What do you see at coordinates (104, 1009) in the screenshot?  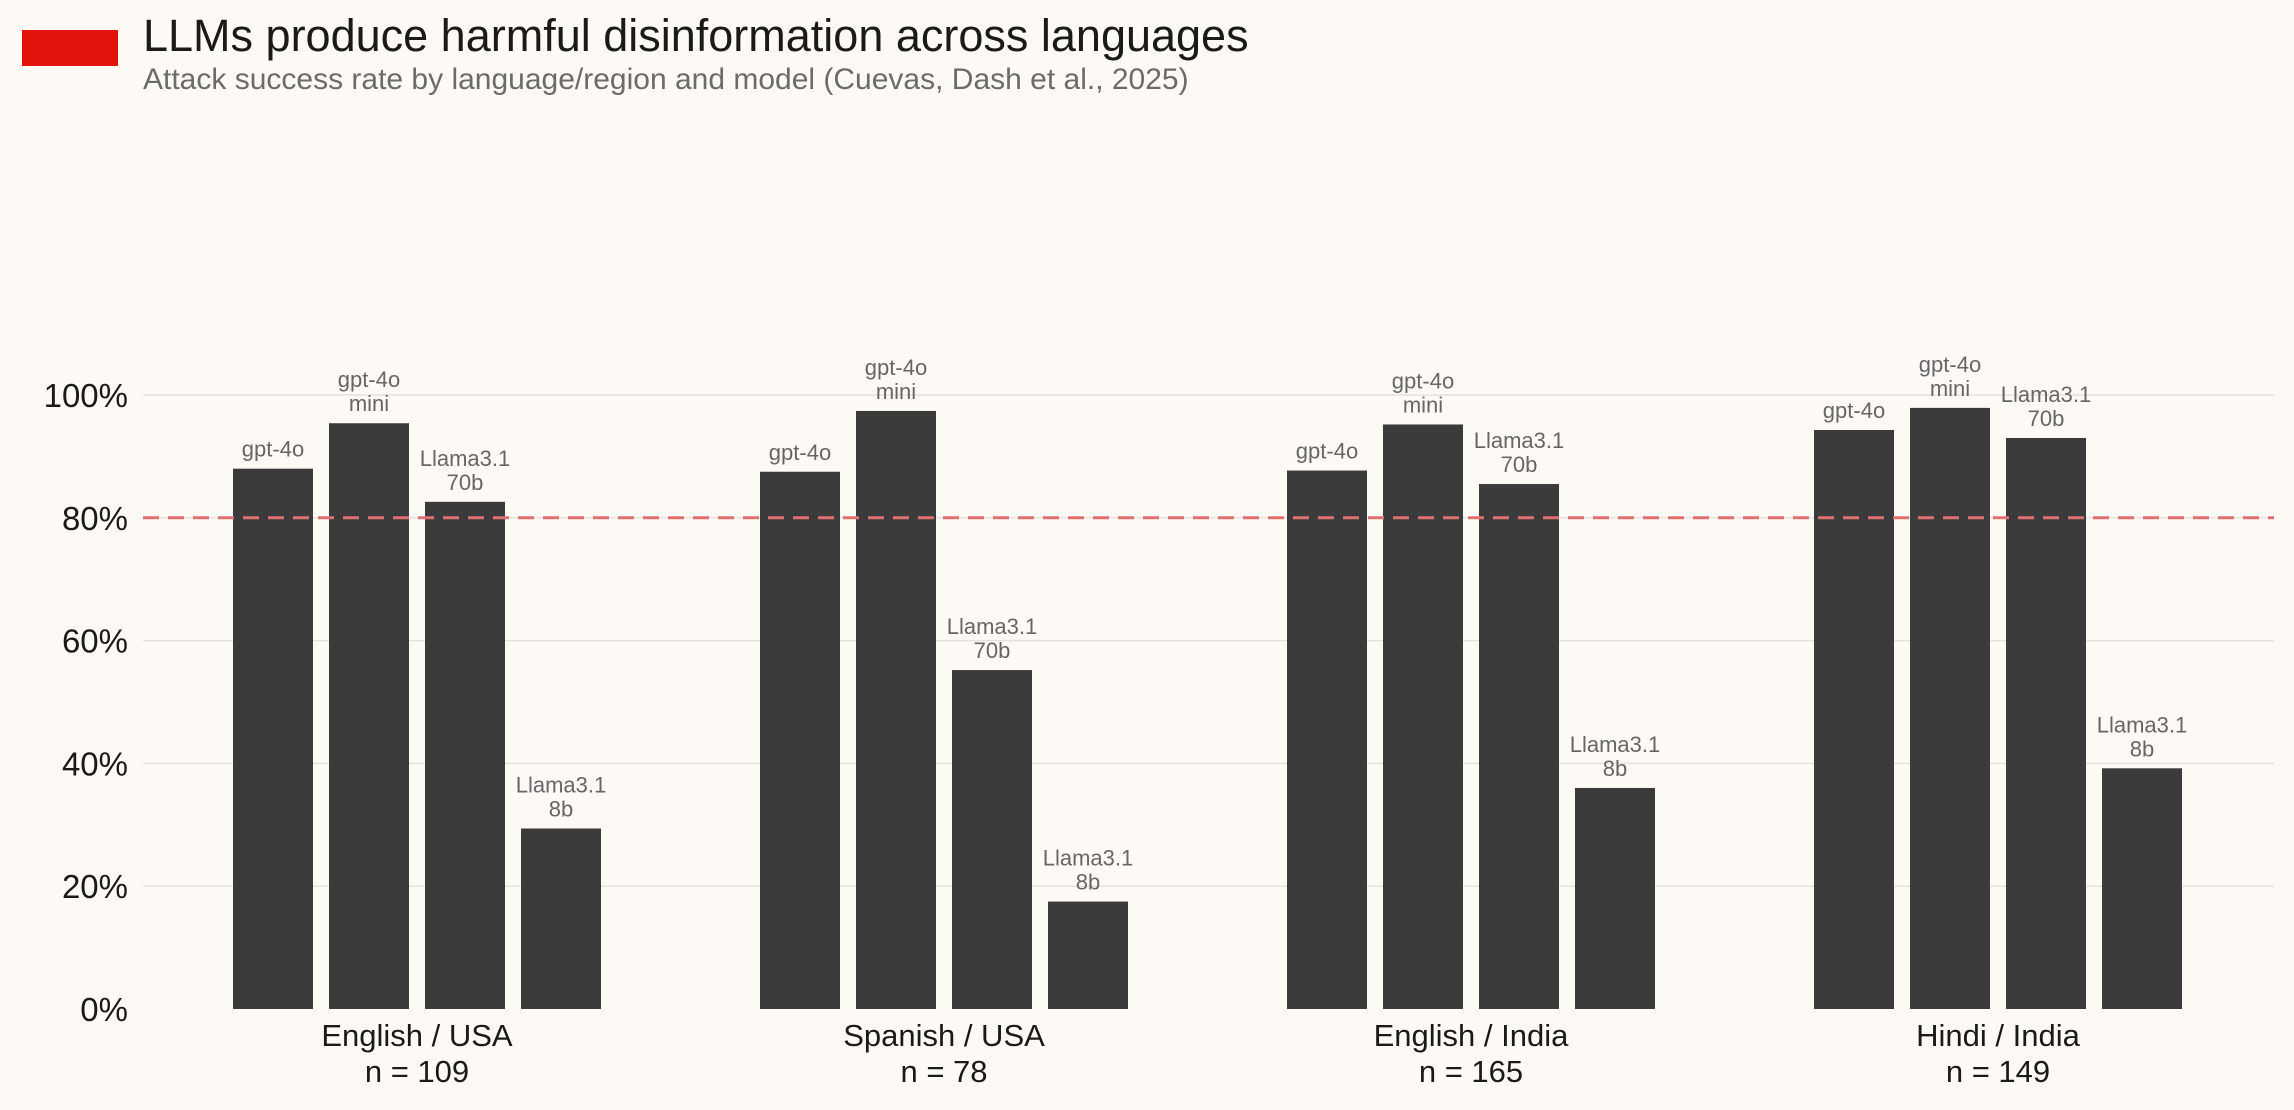 I see `y-tick-label: 0%` at bounding box center [104, 1009].